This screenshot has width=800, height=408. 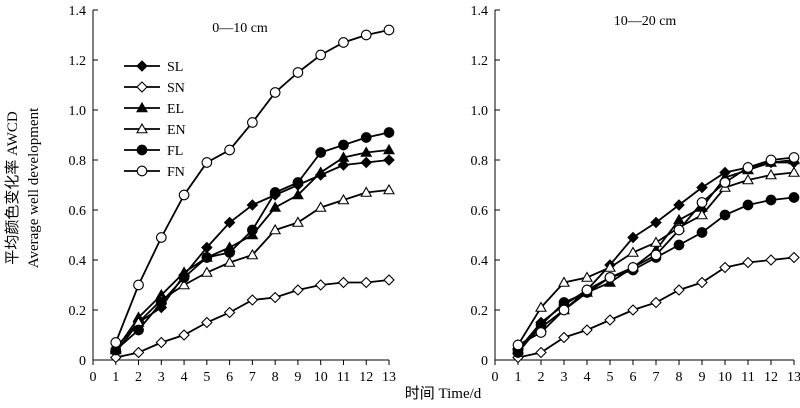 I want to click on x-tick-label: 1, so click(x=518, y=377).